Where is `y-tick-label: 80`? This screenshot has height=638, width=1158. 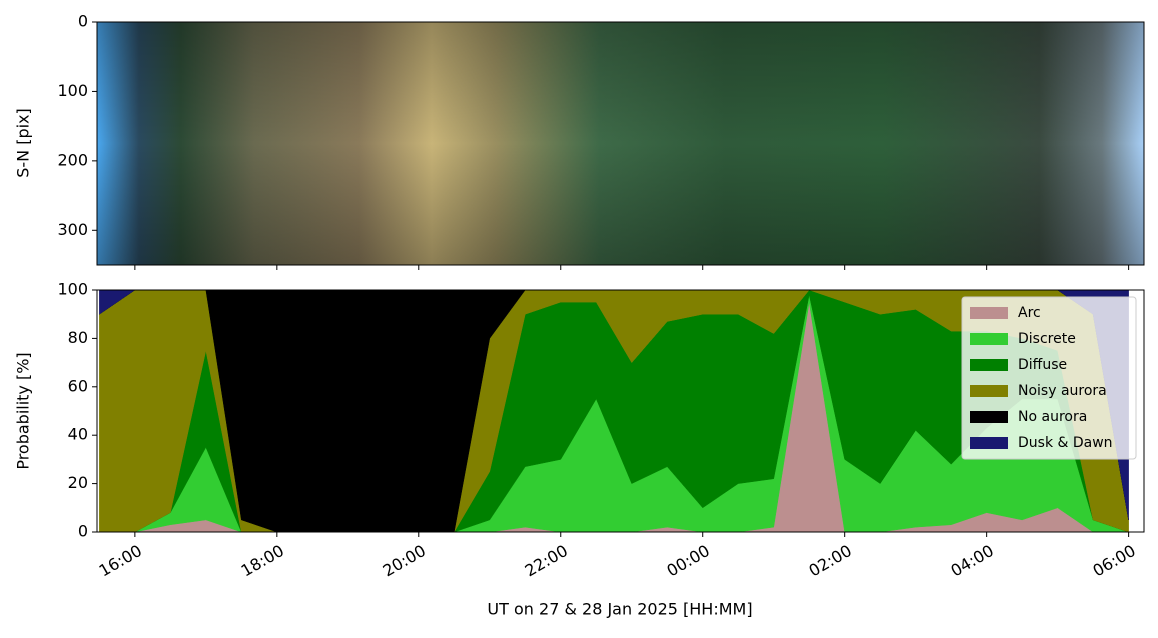
y-tick-label: 80 is located at coordinates (78, 337).